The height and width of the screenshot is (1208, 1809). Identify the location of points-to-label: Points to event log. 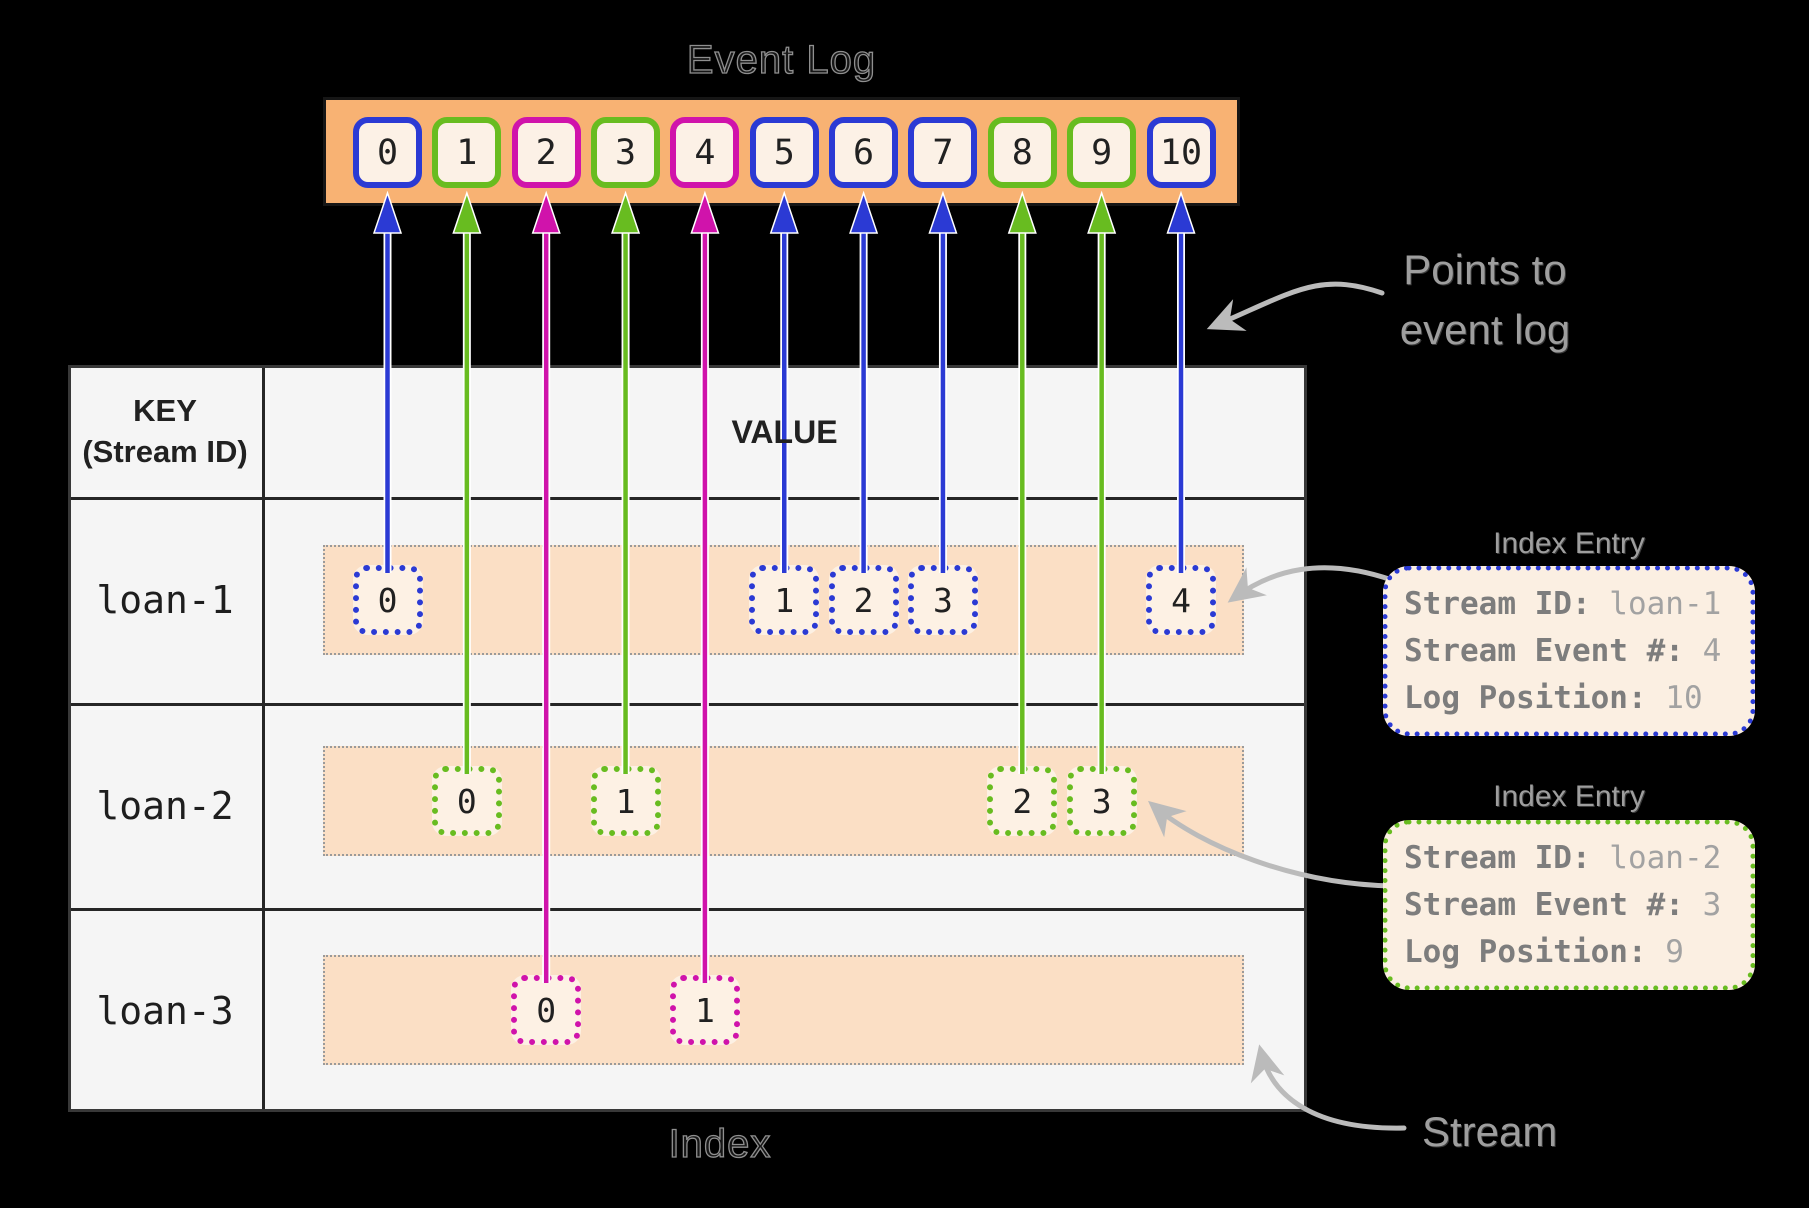
(1485, 299).